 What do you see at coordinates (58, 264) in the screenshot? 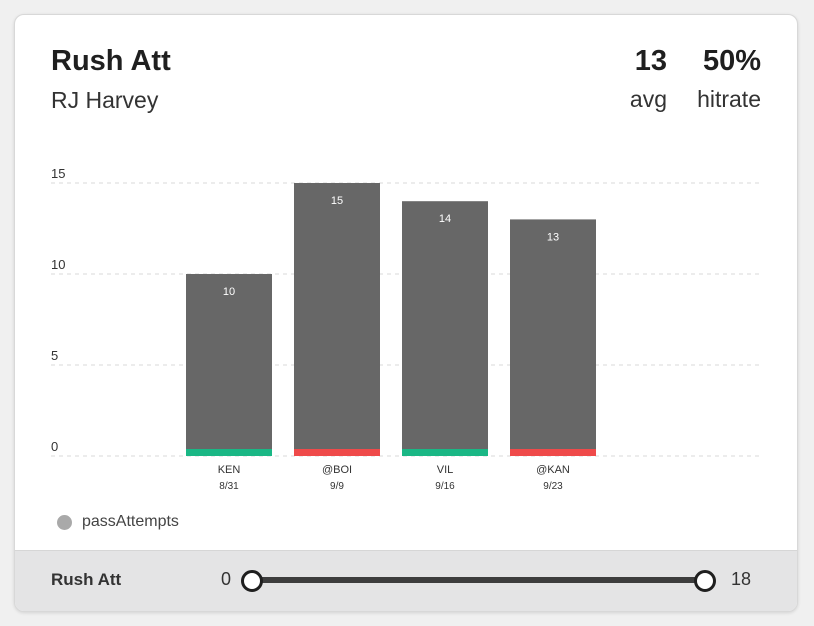
I see `y-tick-label: 10` at bounding box center [58, 264].